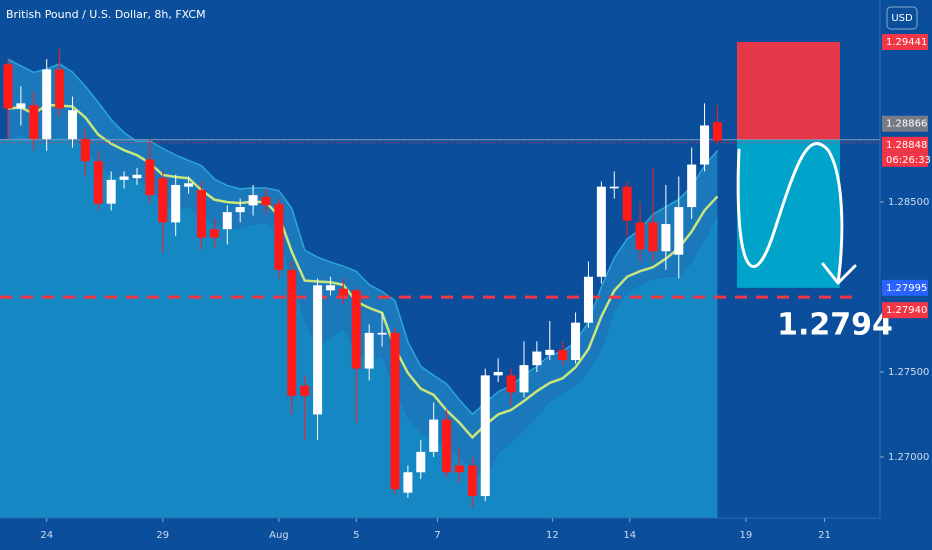 Image resolution: width=932 pixels, height=550 pixels. Describe the element at coordinates (835, 325) in the screenshot. I see `level-text: 1.2794` at that location.